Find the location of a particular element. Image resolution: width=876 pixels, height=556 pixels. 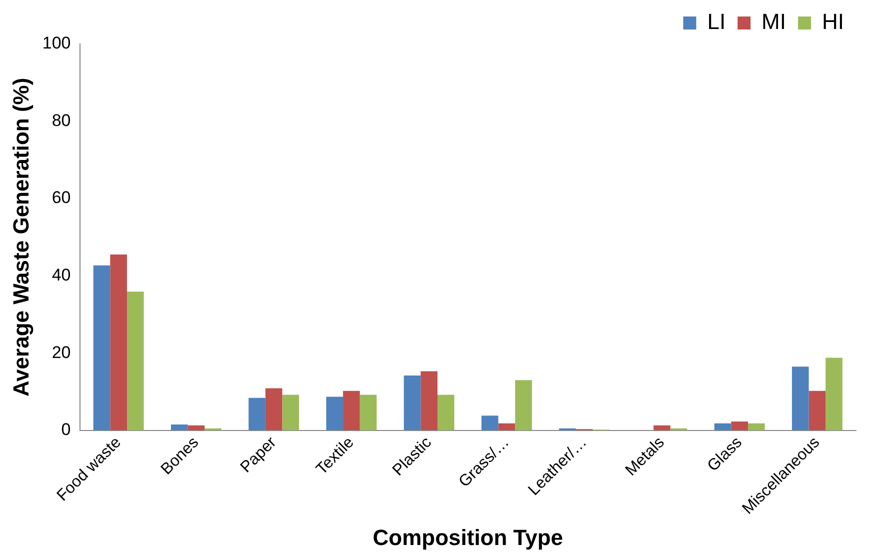

legend-label: MI is located at coordinates (774, 21).